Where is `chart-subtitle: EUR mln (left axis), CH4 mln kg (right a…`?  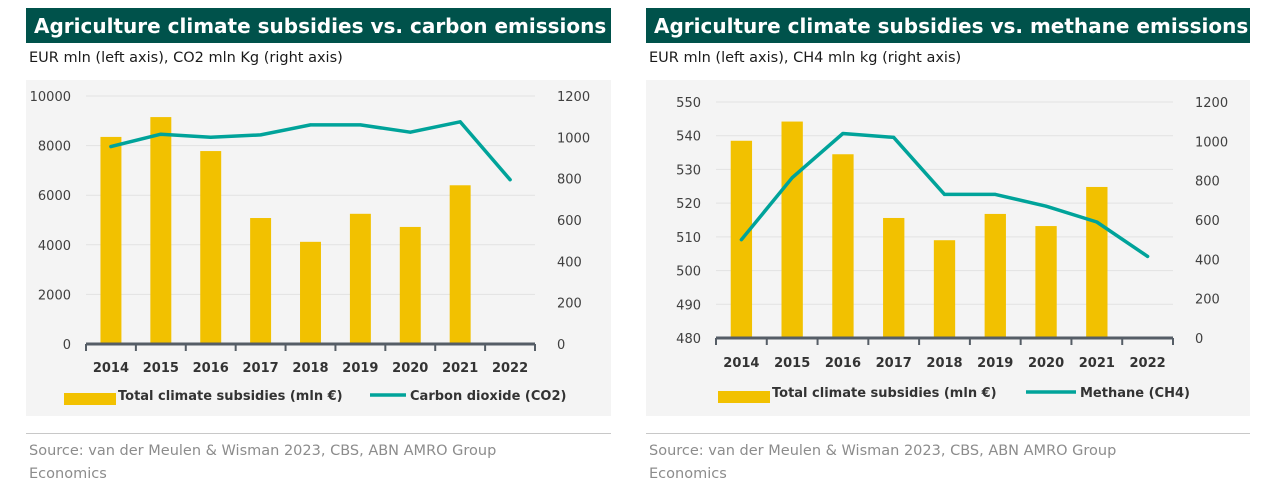 chart-subtitle: EUR mln (left axis), CH4 mln kg (right a… is located at coordinates (805, 58).